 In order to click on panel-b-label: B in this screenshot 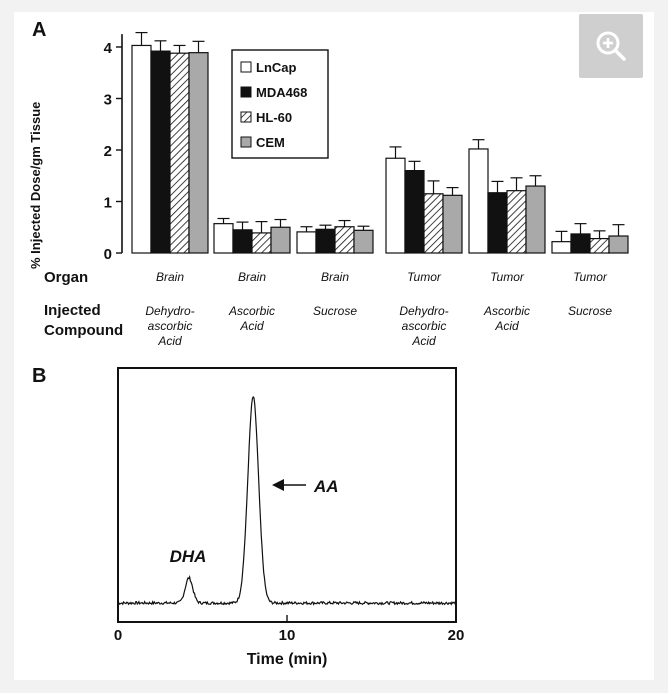, I will do `click(39, 376)`.